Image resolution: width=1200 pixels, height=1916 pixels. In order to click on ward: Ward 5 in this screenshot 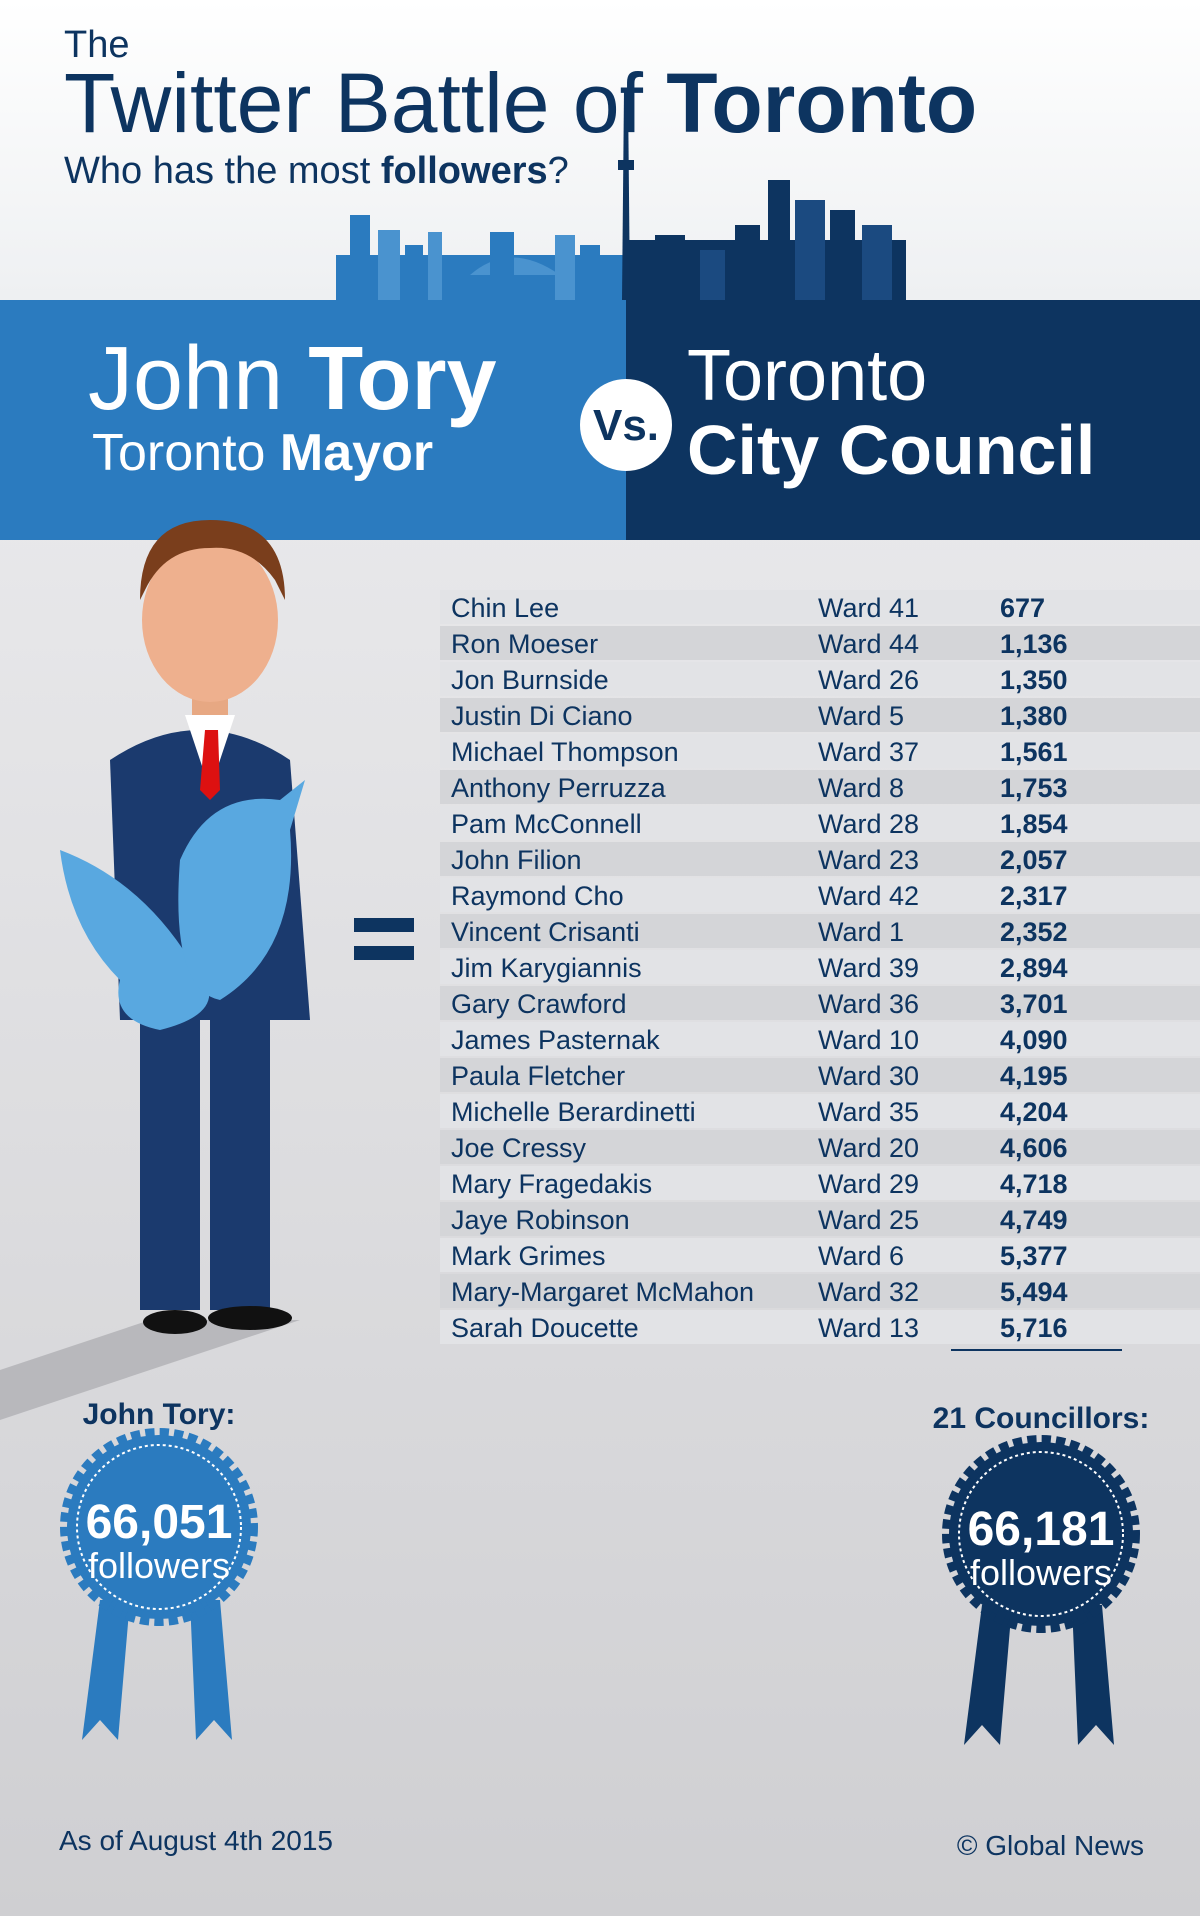, I will do `click(861, 716)`.